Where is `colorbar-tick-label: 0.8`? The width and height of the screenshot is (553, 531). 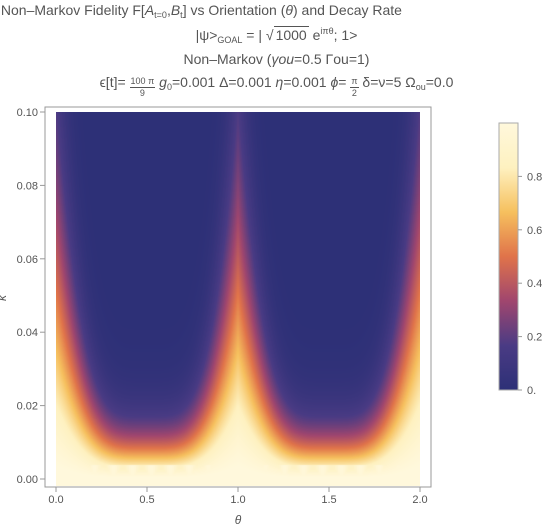 colorbar-tick-label: 0.8 is located at coordinates (534, 177).